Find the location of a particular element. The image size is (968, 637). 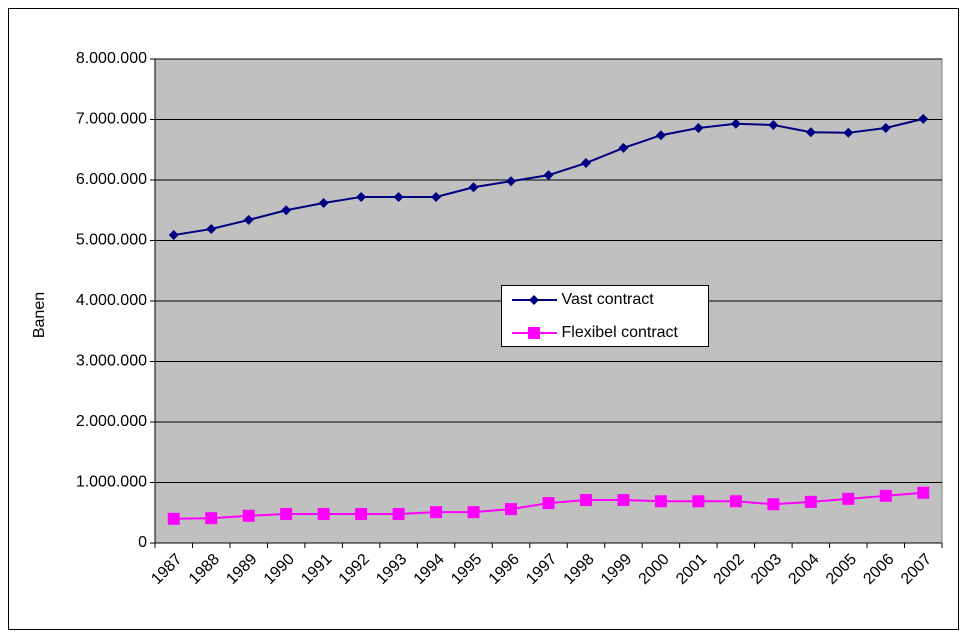

x-tick-label: 1995 is located at coordinates (466, 569).